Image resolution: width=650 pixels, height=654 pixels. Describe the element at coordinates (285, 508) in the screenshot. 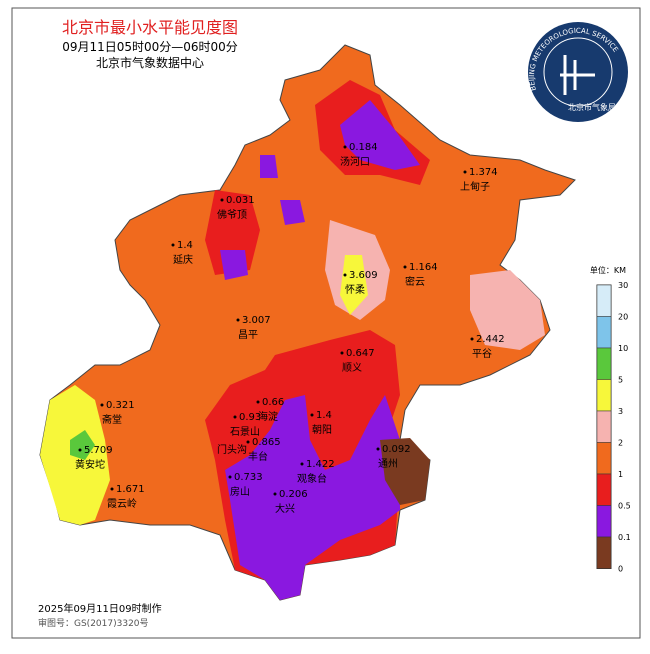

I see `station-name: 大兴` at that location.